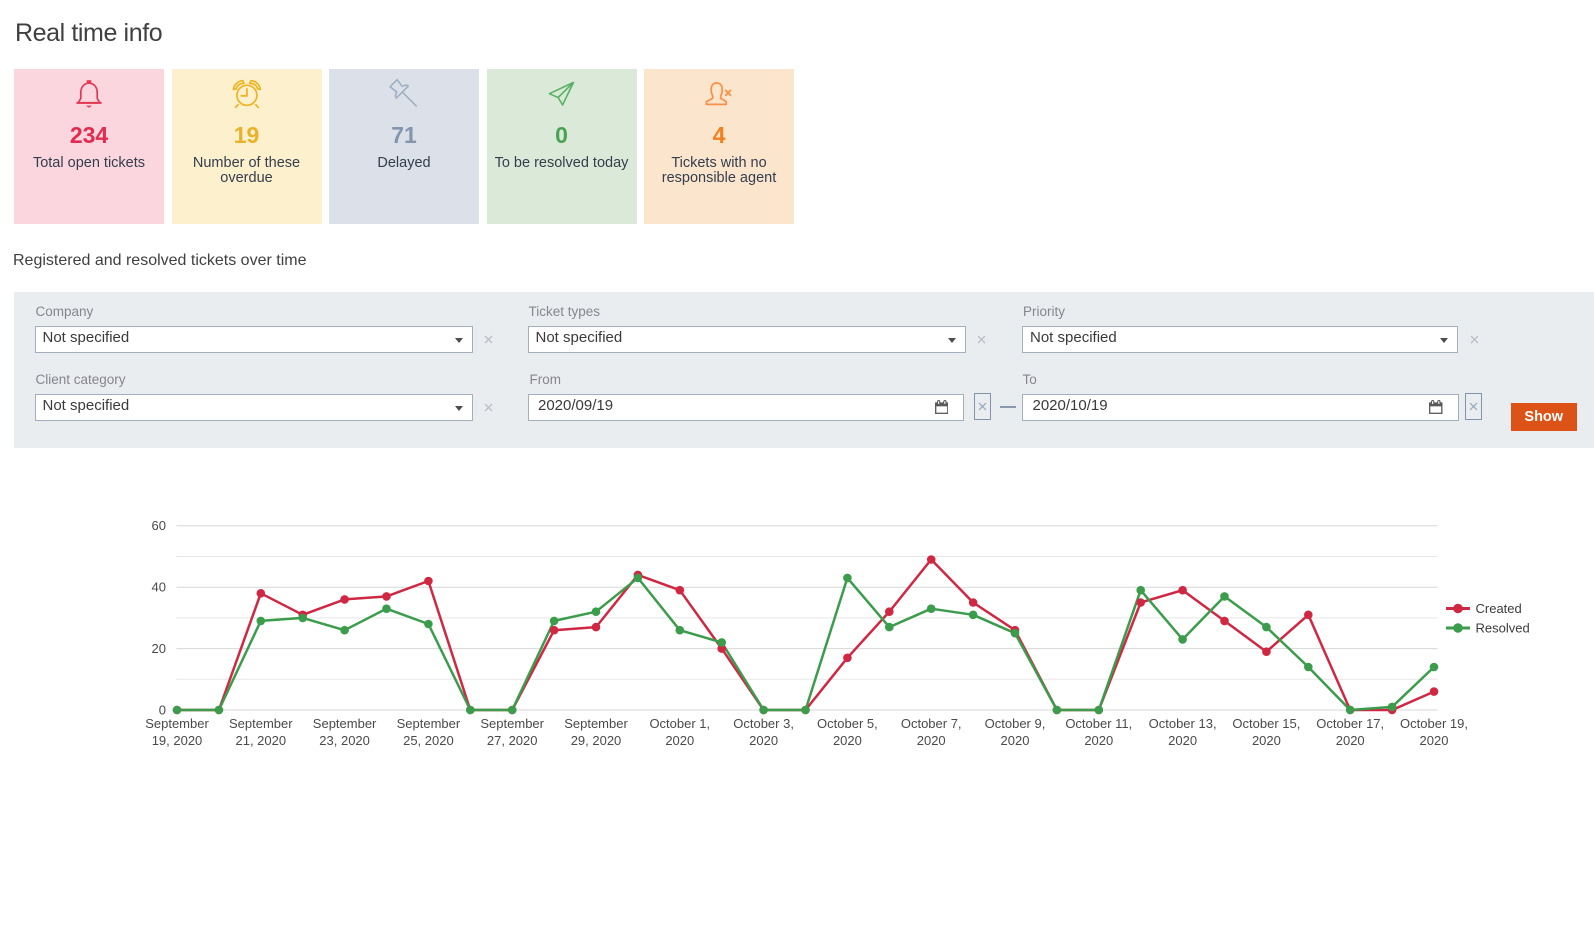  What do you see at coordinates (512, 740) in the screenshot?
I see `svg-text: 27, 2020` at bounding box center [512, 740].